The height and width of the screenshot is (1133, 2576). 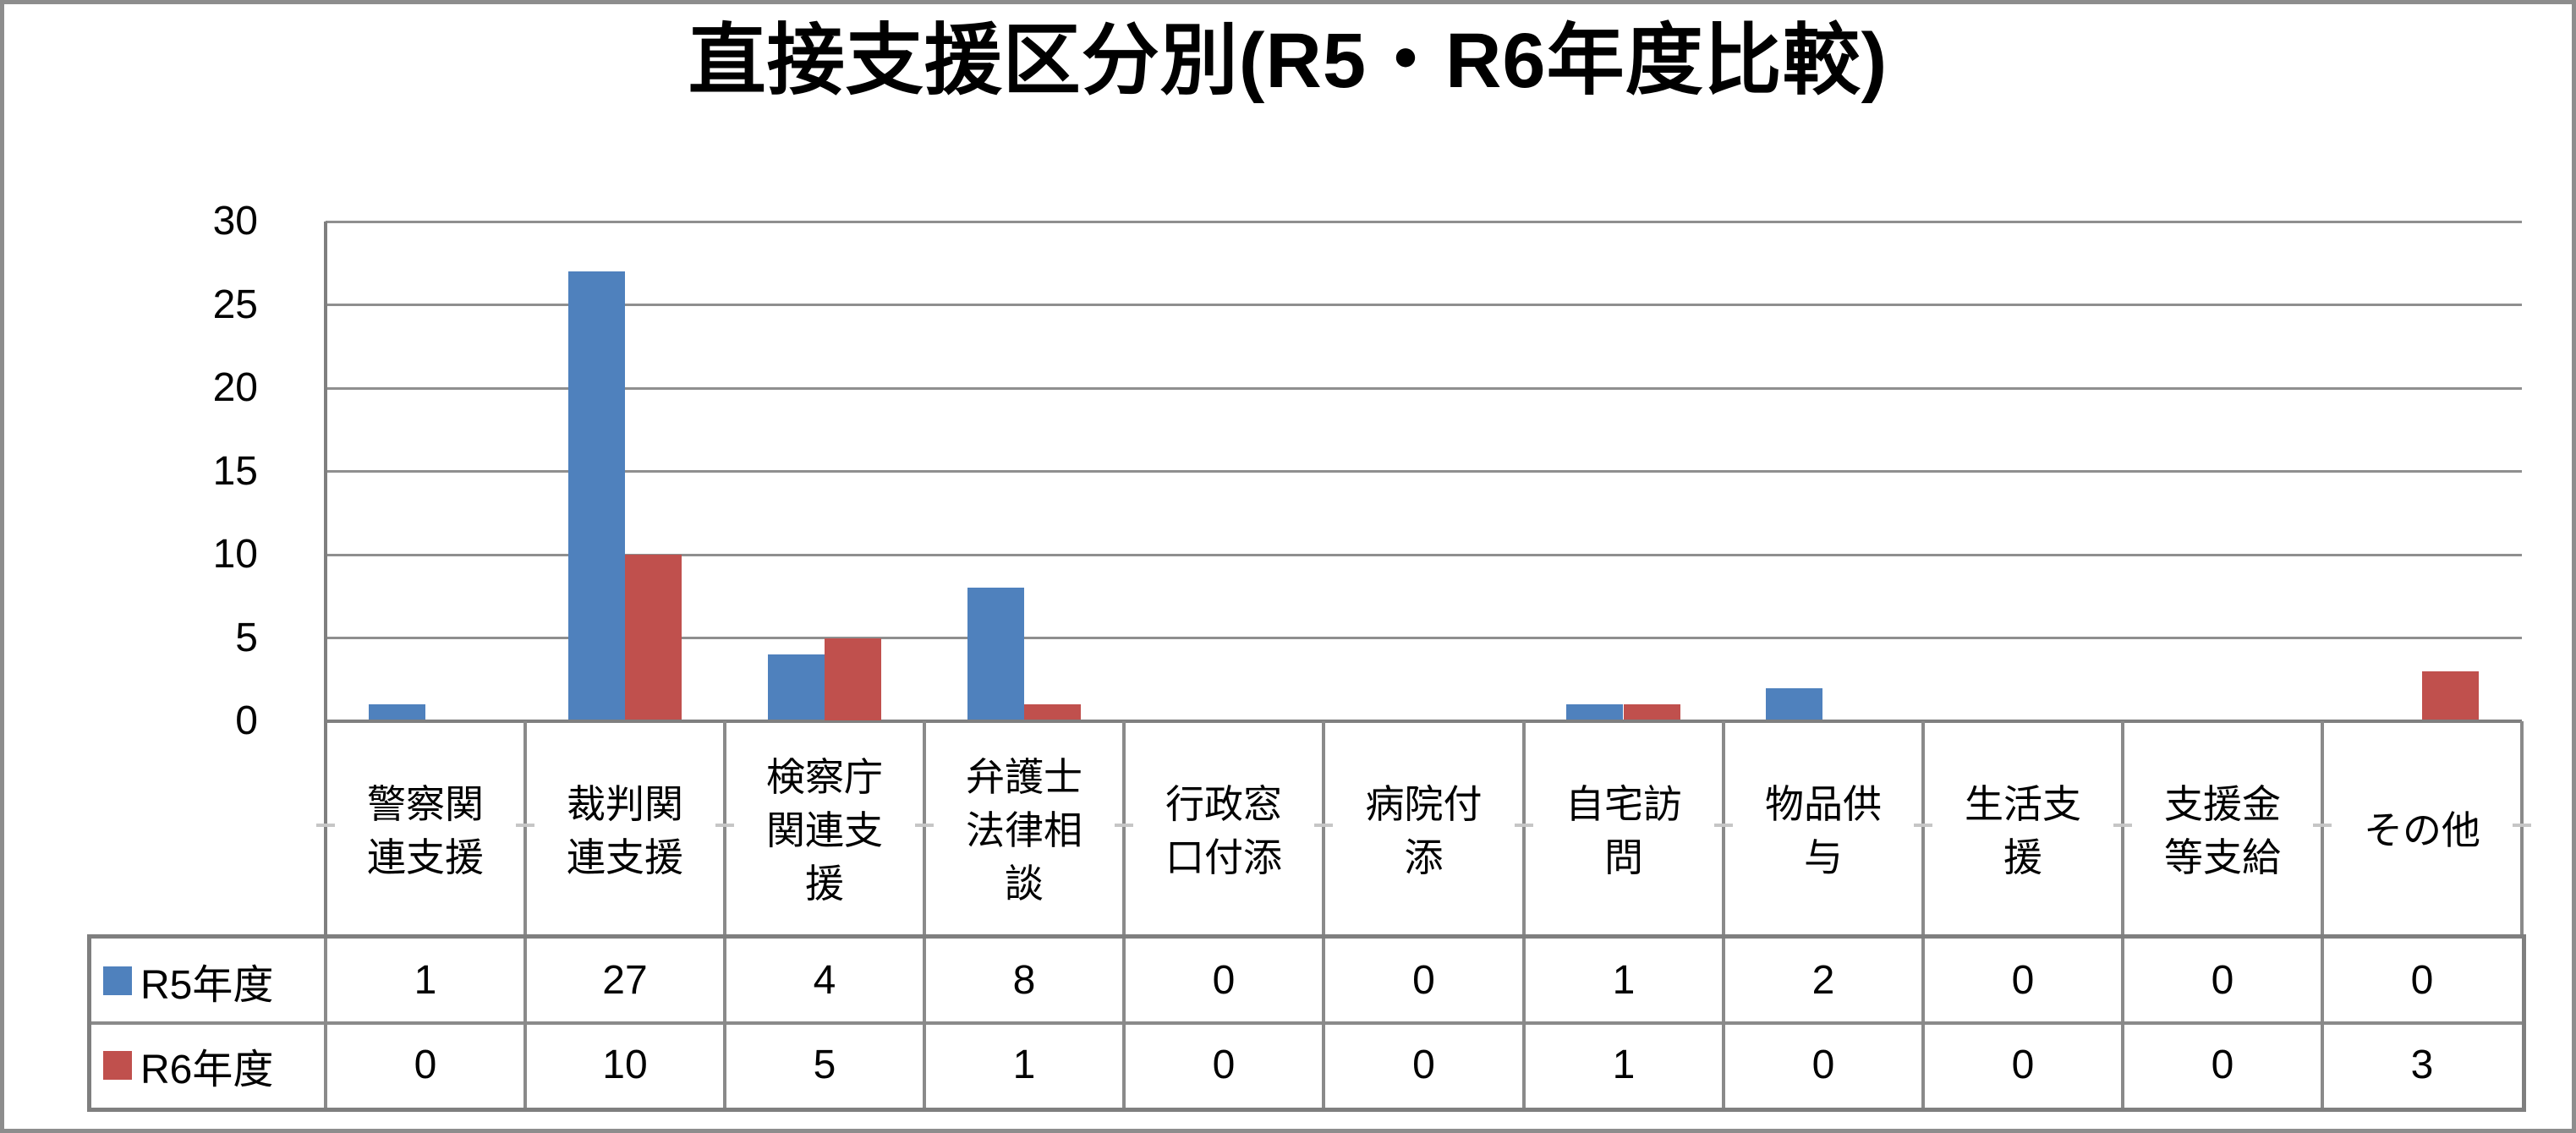 What do you see at coordinates (1288, 61) in the screenshot?
I see `chart-title: 直接支援区分別(R5・R6年度比較)` at bounding box center [1288, 61].